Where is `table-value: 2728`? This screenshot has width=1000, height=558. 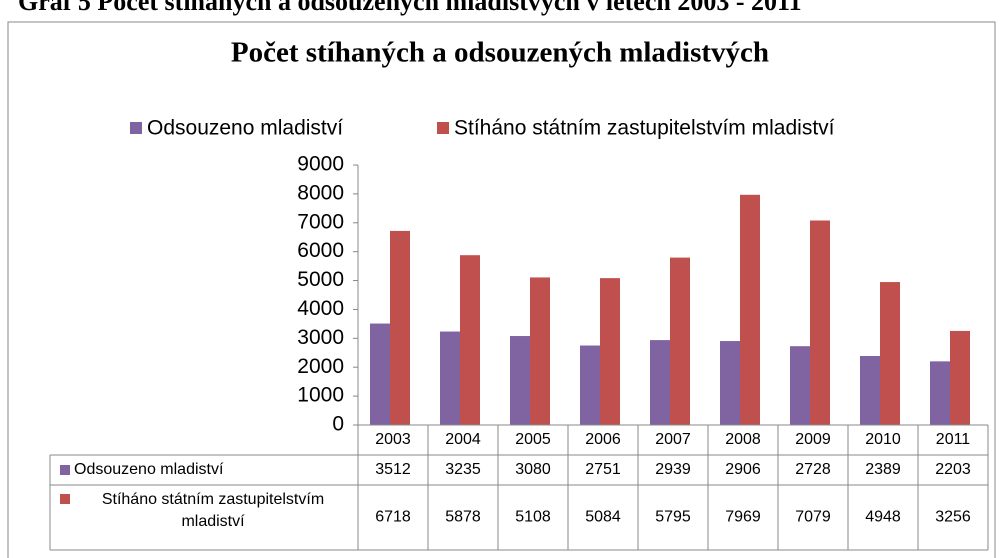
table-value: 2728 is located at coordinates (813, 469).